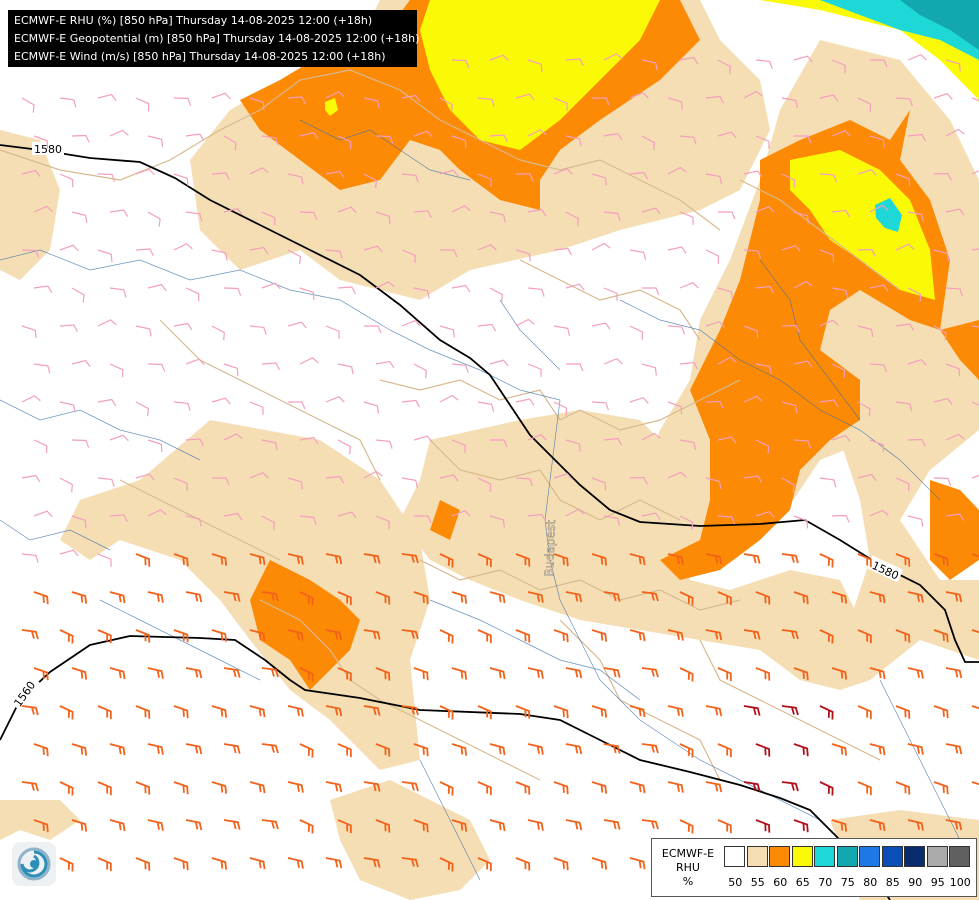  I want to click on legend-level: 80, so click(870, 882).